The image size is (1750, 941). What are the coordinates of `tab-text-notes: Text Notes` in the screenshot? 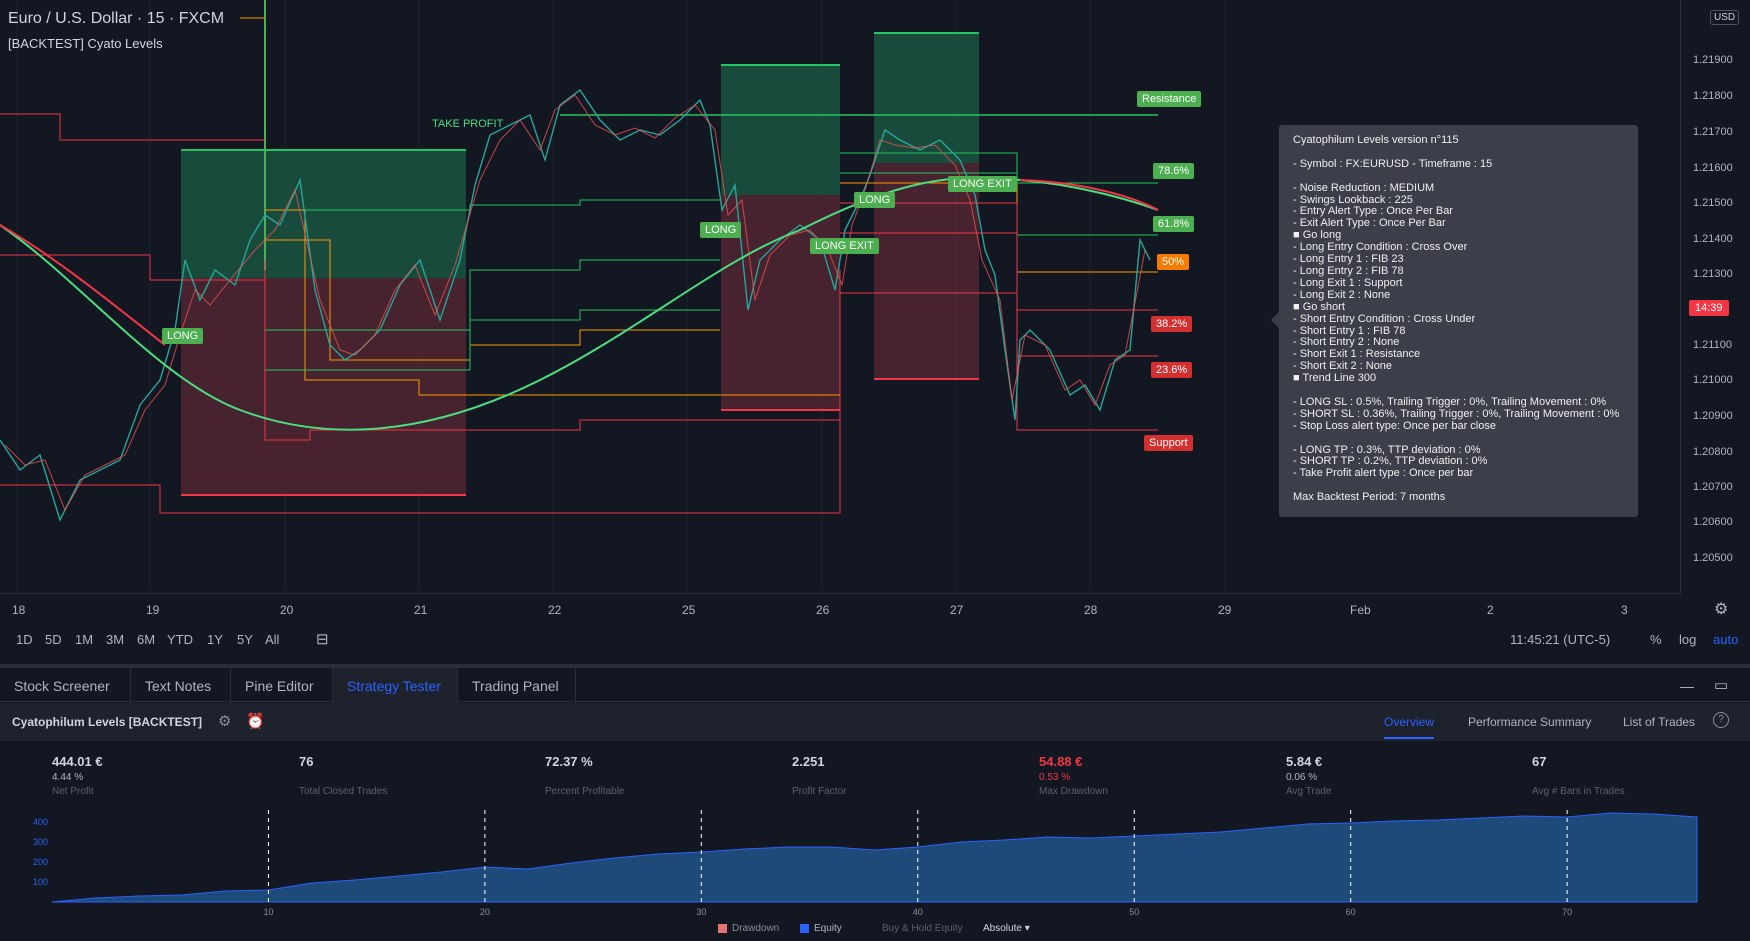 It's located at (181, 686).